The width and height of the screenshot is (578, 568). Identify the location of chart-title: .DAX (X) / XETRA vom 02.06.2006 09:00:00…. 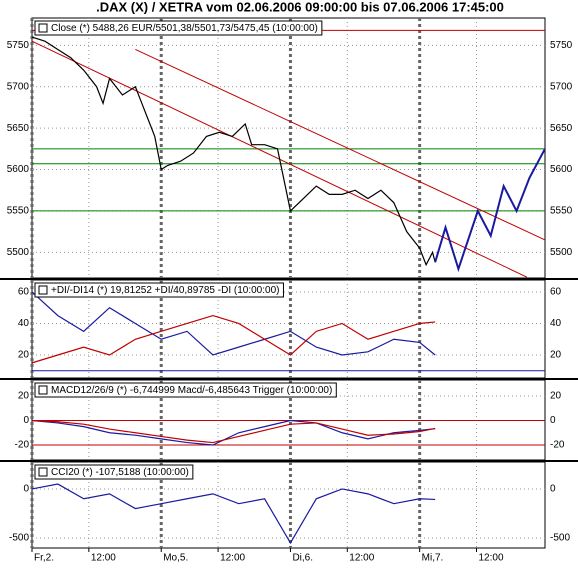
(300, 7).